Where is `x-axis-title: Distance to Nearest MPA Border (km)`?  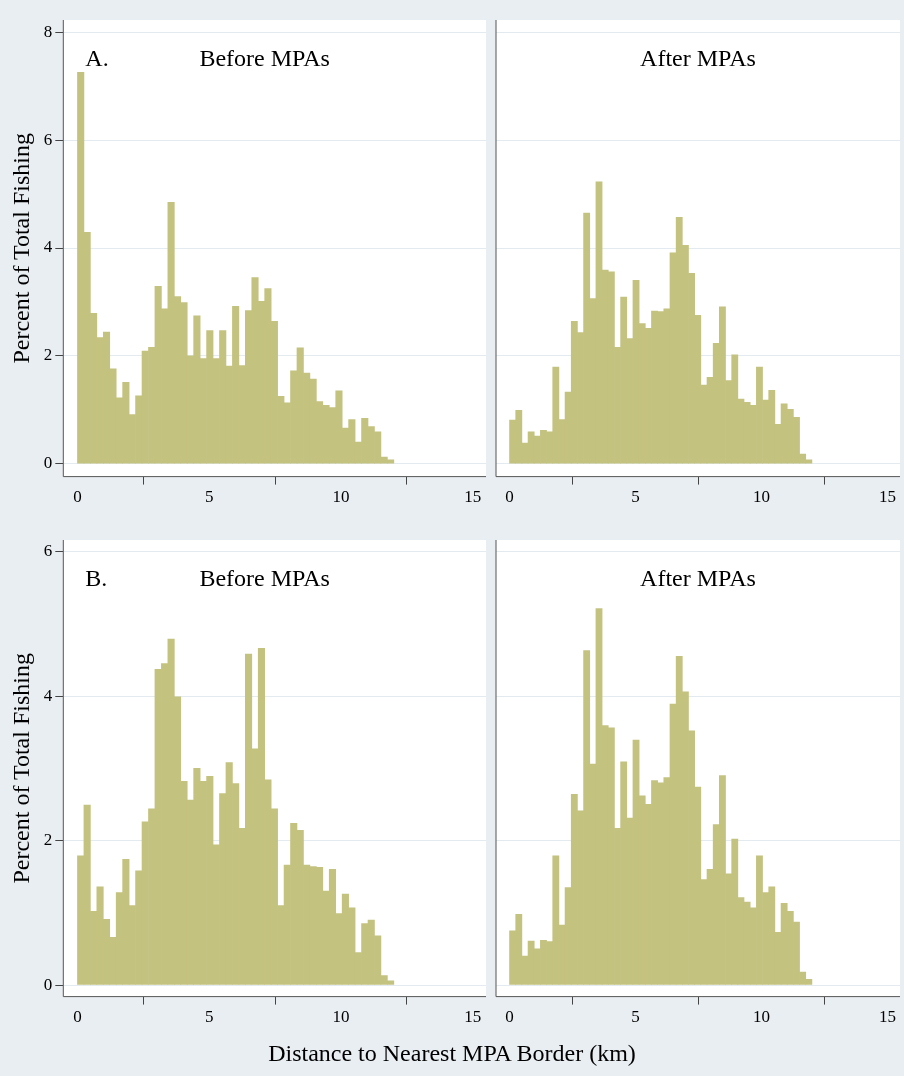 x-axis-title: Distance to Nearest MPA Border (km) is located at coordinates (452, 1053).